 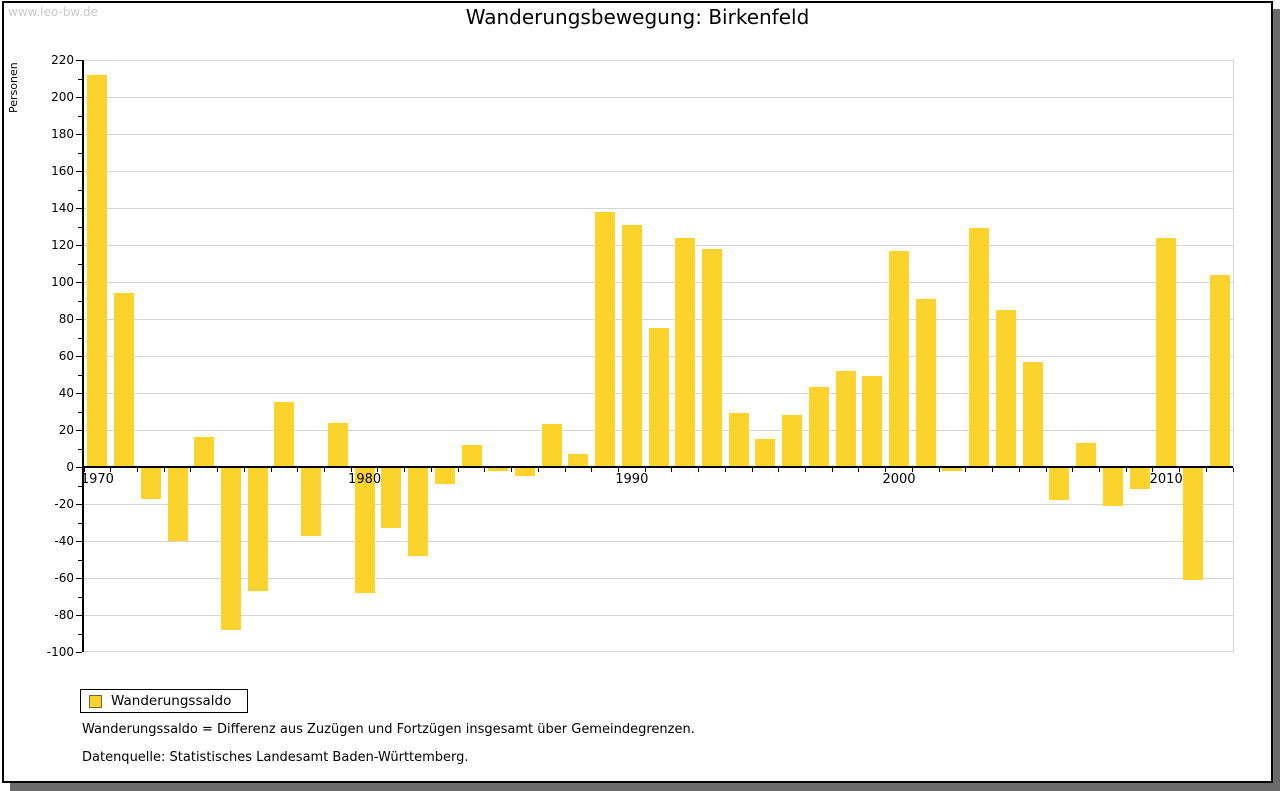 I want to click on bar-1986, so click(x=524, y=472).